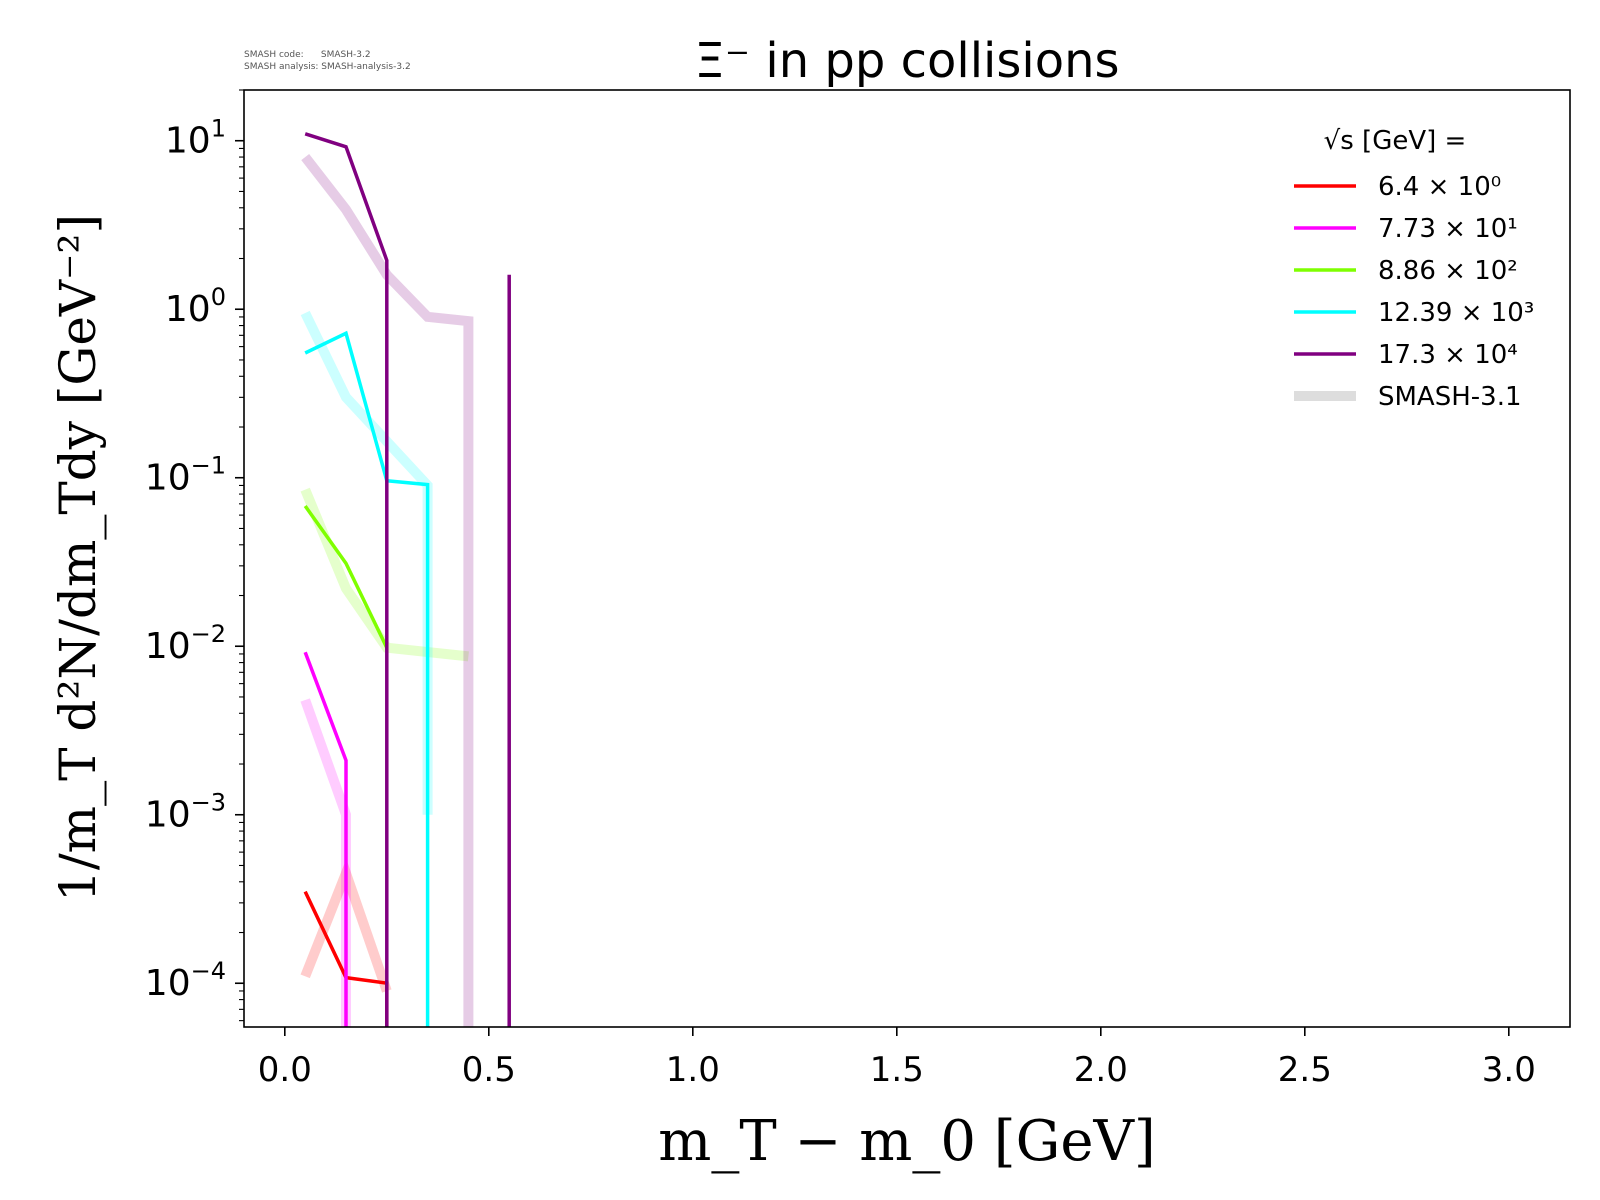 The width and height of the screenshot is (1600, 1200). I want to click on y-axis-label: 1/m_T d²N/dm_Tdy [GeV⁻²], so click(78, 558).